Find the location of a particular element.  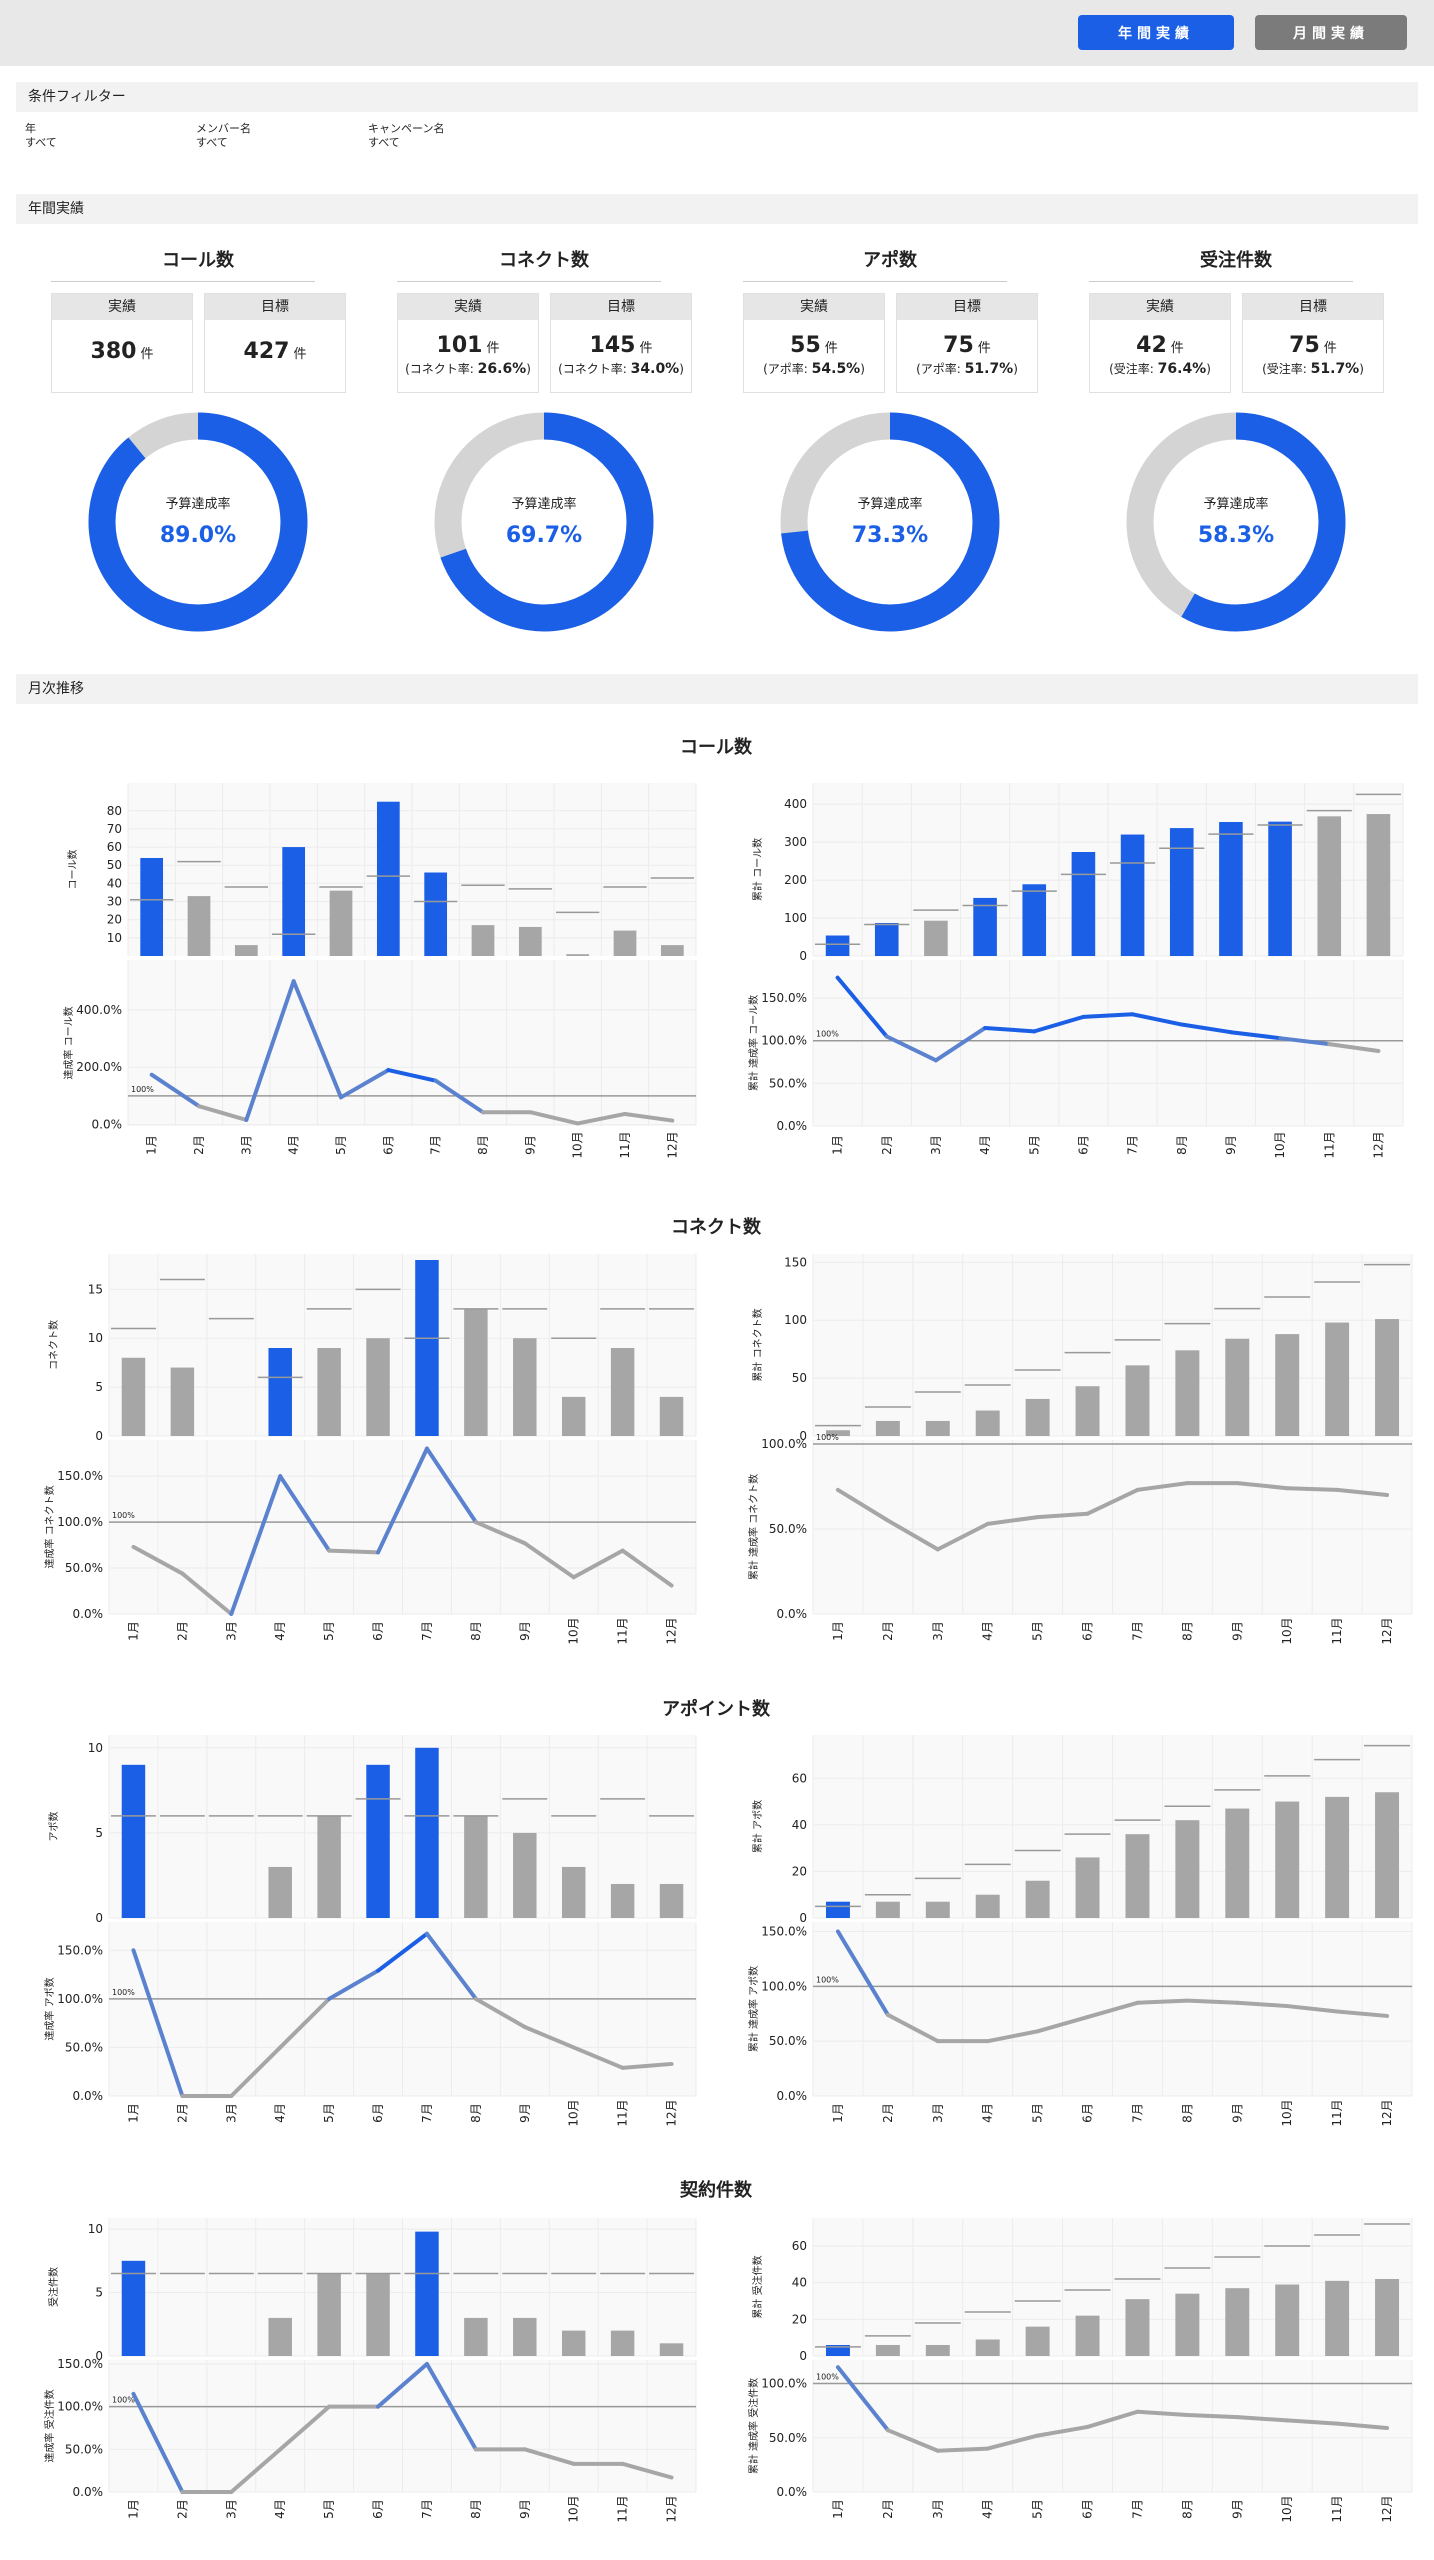

rate-tick-label: 150.0% is located at coordinates (784, 1931).